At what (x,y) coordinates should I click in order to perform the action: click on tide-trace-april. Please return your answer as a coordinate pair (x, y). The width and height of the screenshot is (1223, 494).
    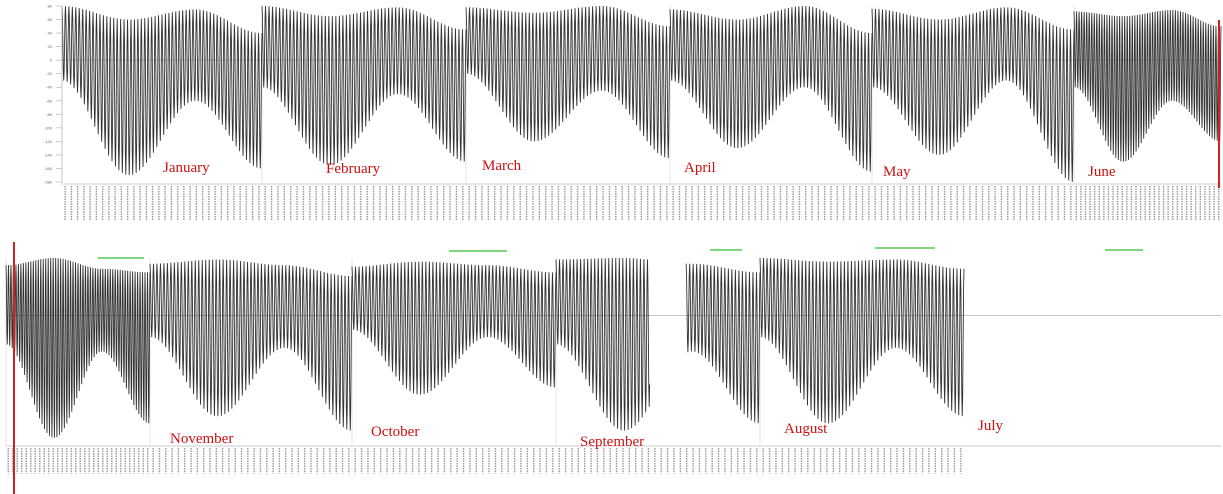
    Looking at the image, I should click on (771, 89).